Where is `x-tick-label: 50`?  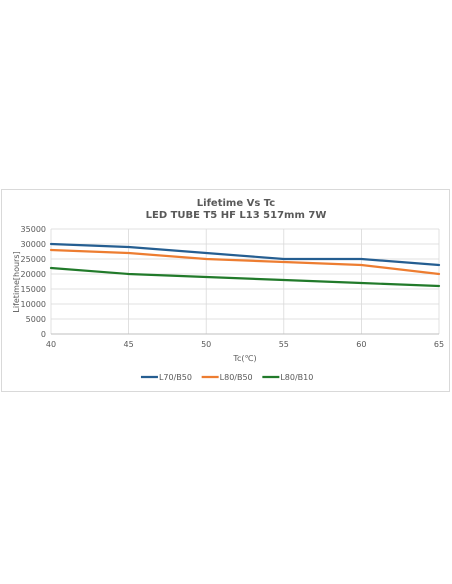
x-tick-label: 50 is located at coordinates (206, 344).